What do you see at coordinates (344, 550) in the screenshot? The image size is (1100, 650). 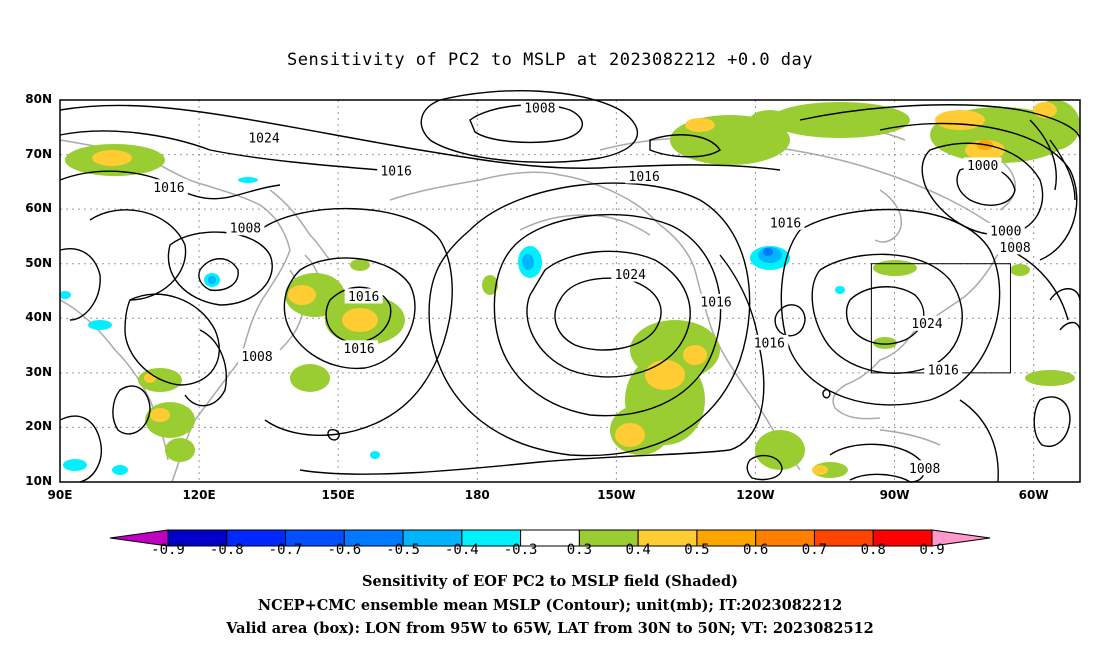 I see `colorbar-label: -0.6` at bounding box center [344, 550].